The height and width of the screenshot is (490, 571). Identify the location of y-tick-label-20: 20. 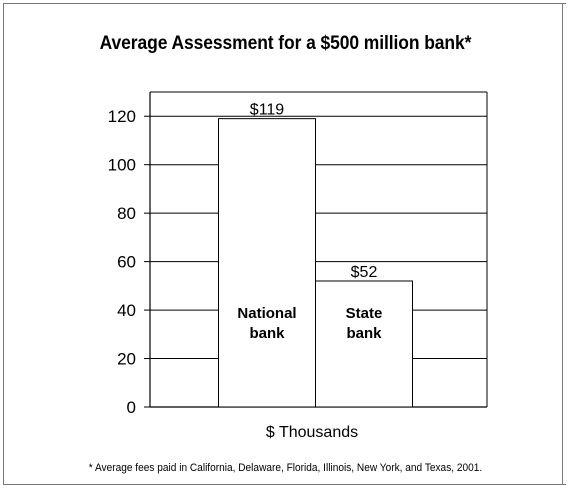
(126, 359).